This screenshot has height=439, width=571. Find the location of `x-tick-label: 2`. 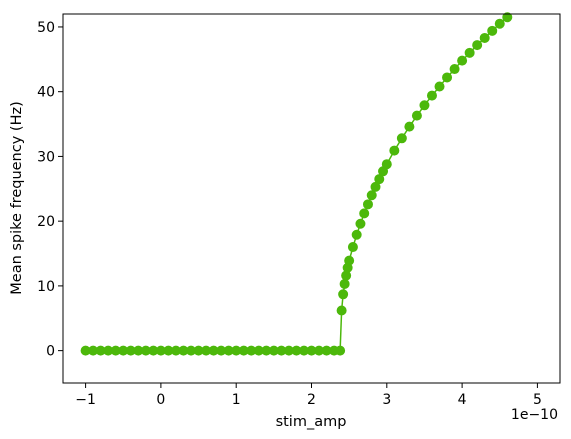

x-tick-label: 2 is located at coordinates (311, 400).